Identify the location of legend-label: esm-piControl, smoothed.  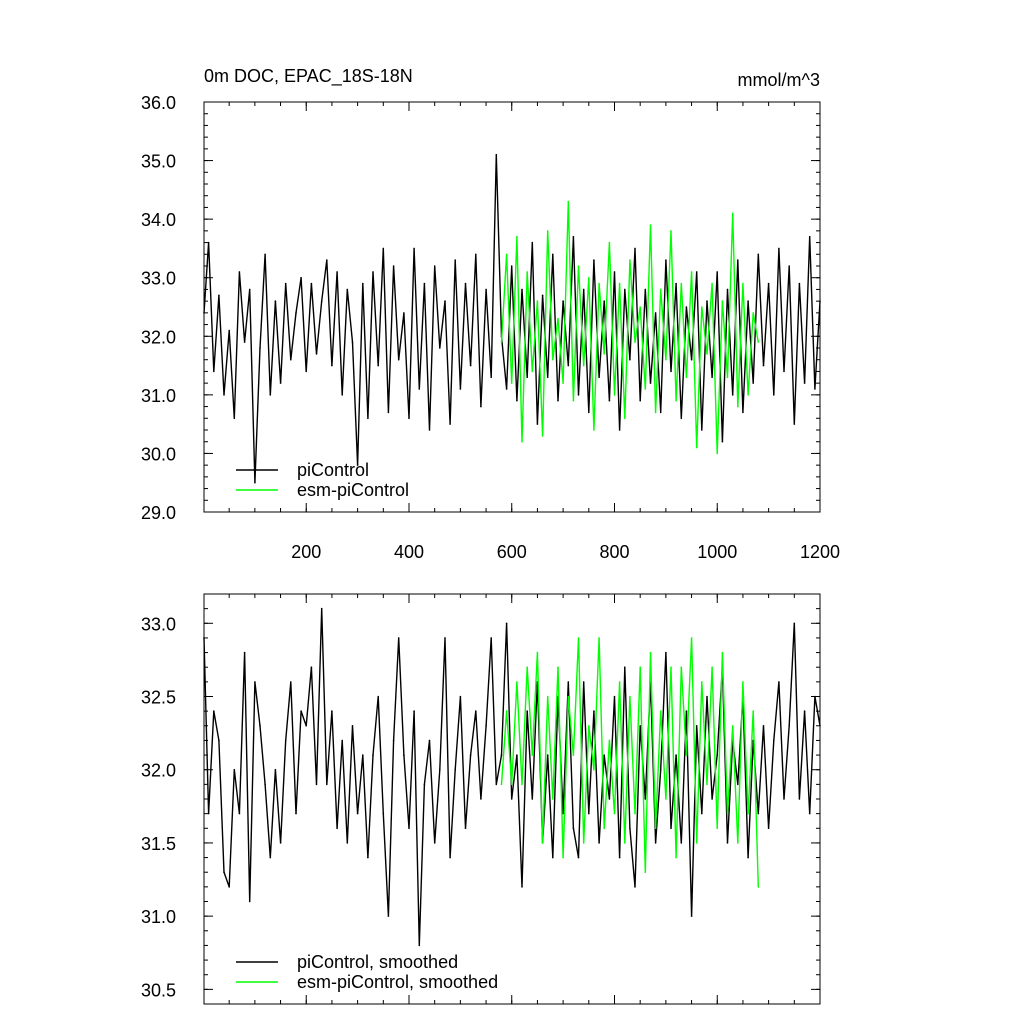
(397, 982).